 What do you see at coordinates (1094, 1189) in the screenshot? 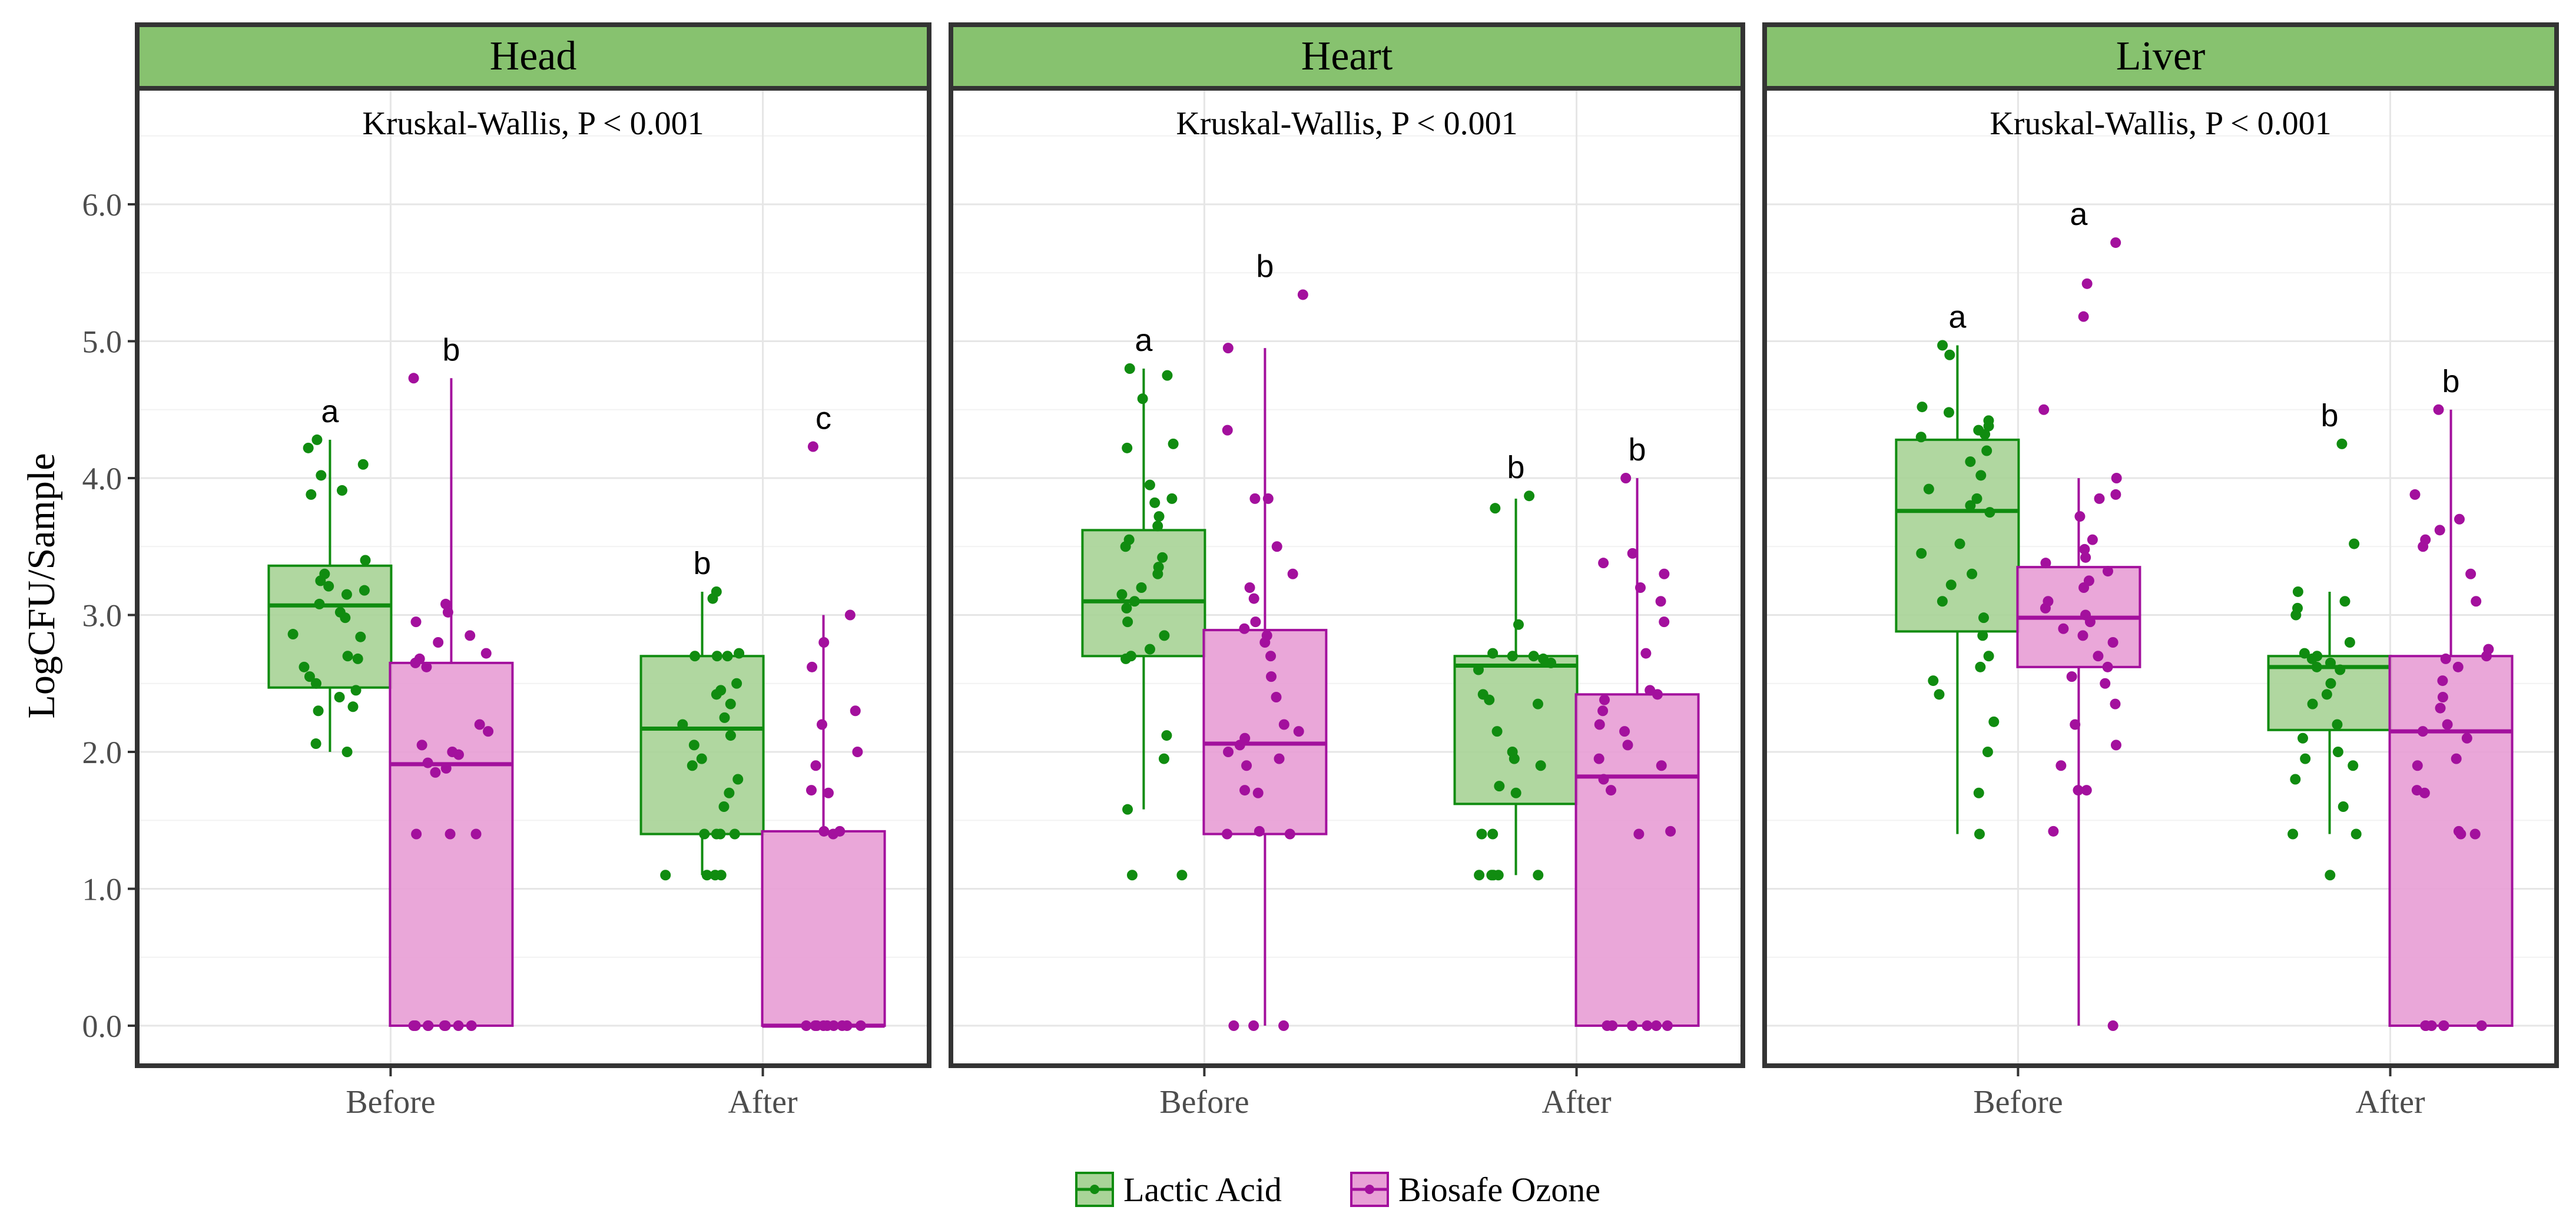
I see `legend-key-point` at bounding box center [1094, 1189].